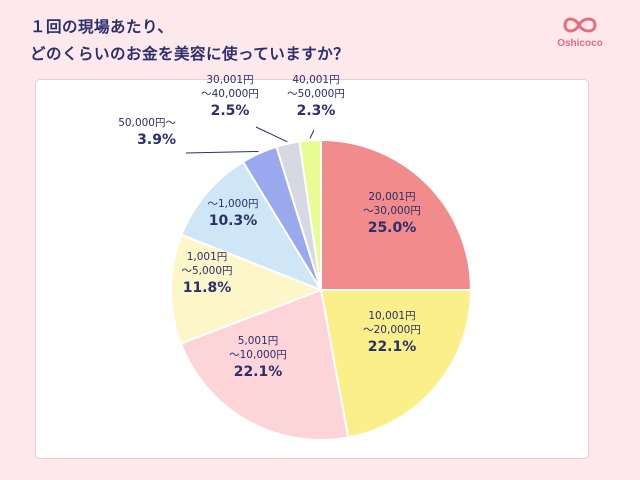 This screenshot has width=640, height=480. Describe the element at coordinates (190, 54) in the screenshot. I see `title-line-2: どのくらいのお金を美容に使っていますか？` at that location.